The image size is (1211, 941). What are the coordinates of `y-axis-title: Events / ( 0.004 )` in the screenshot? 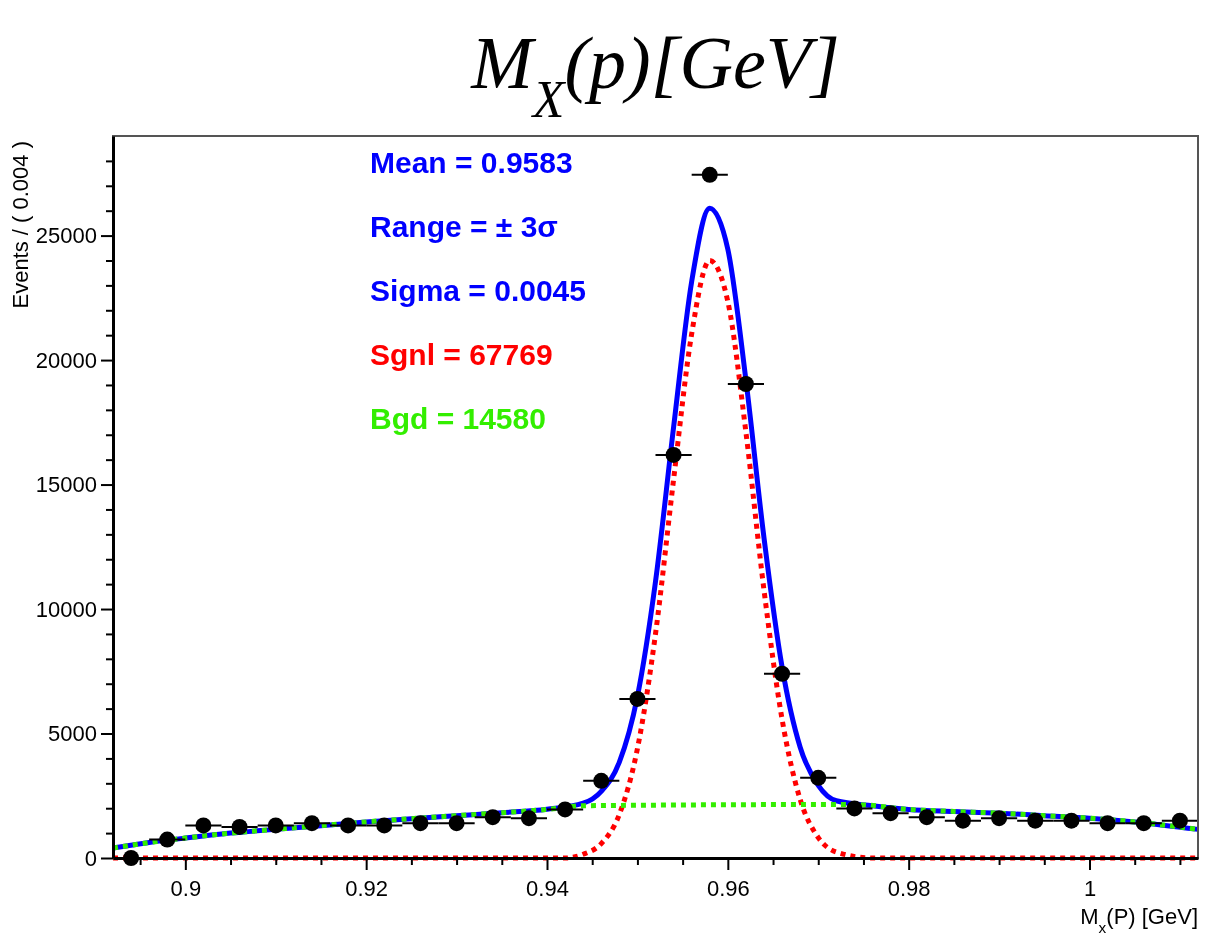 It's located at (20, 225).